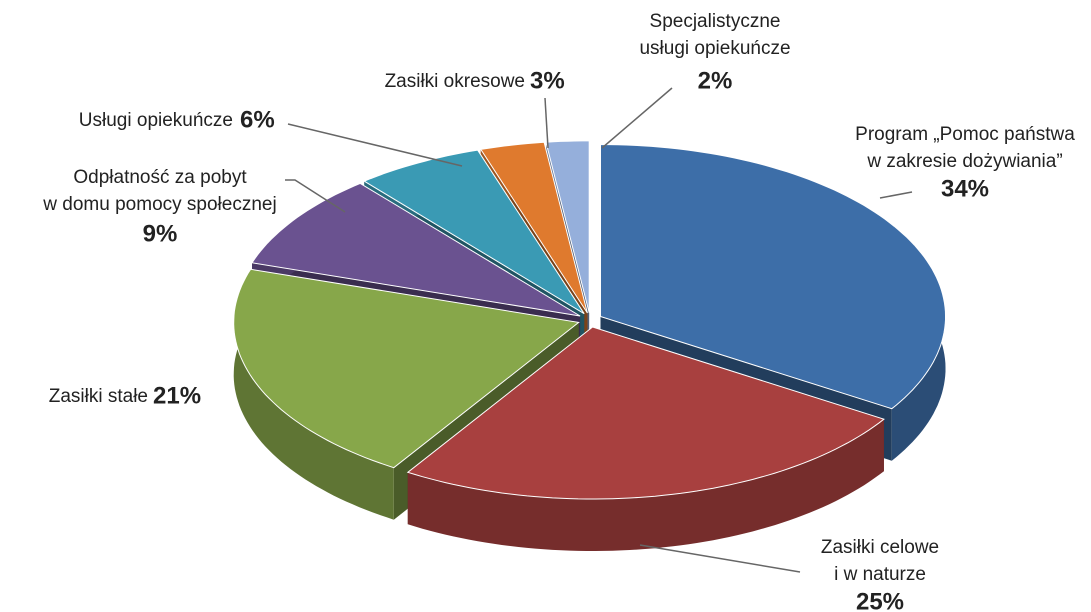  What do you see at coordinates (965, 188) in the screenshot?
I see `value-label: 34%` at bounding box center [965, 188].